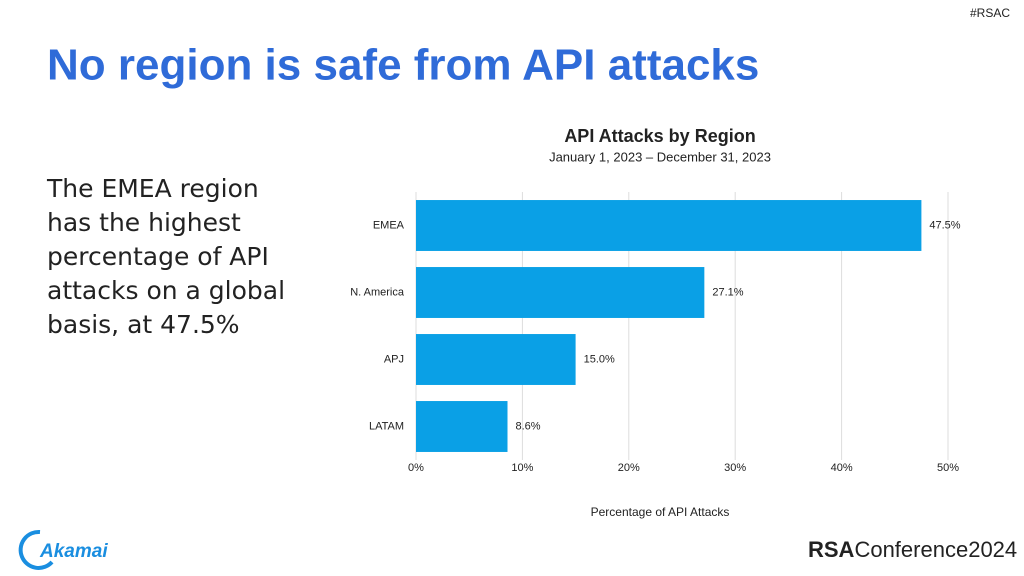  Describe the element at coordinates (389, 225) in the screenshot. I see `y-tick-label: EMEA` at that location.